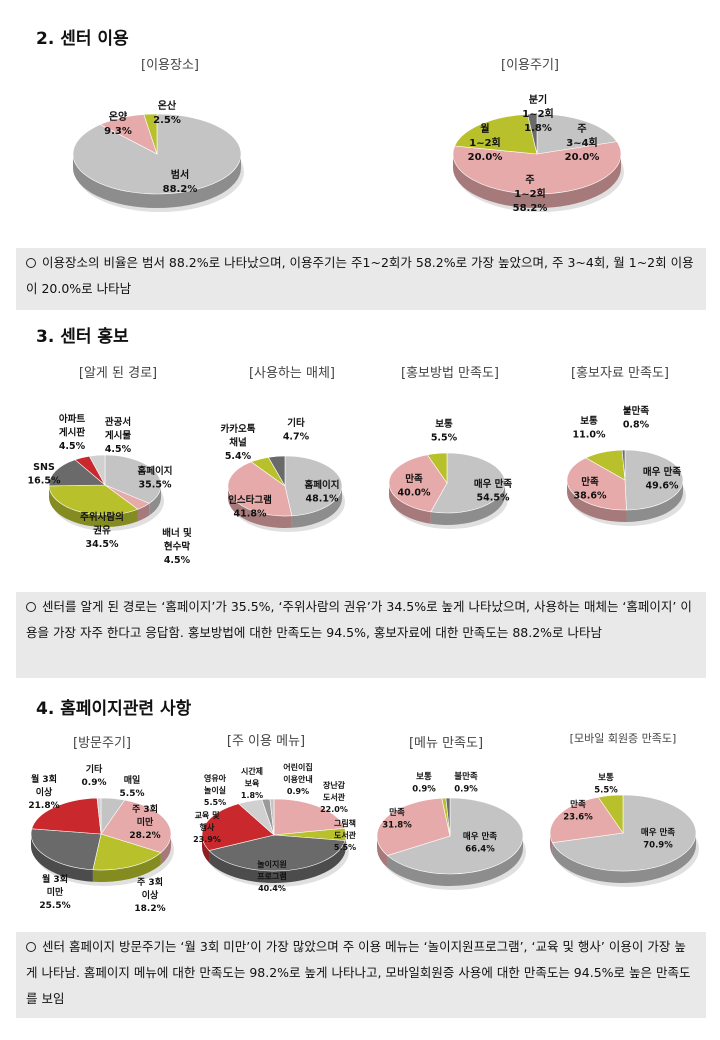 This screenshot has height=1040, width=720. What do you see at coordinates (155, 478) in the screenshot?
I see `pie-label-0: 홈페이지 35.5%` at bounding box center [155, 478].